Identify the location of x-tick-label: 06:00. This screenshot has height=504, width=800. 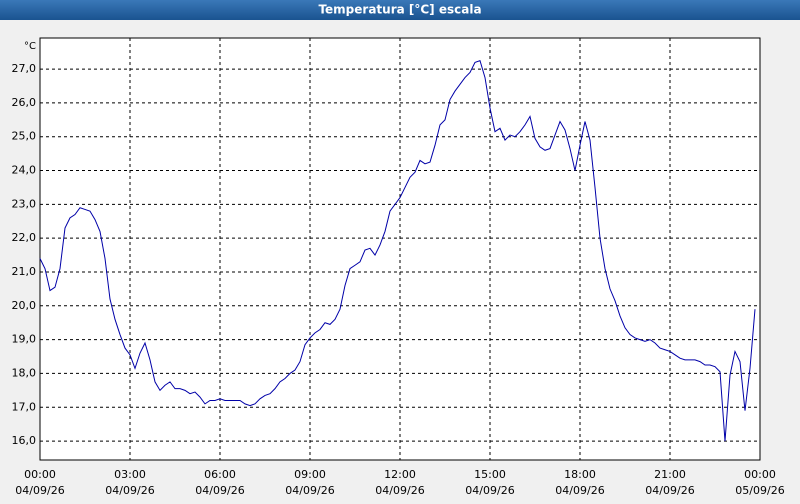
(220, 474).